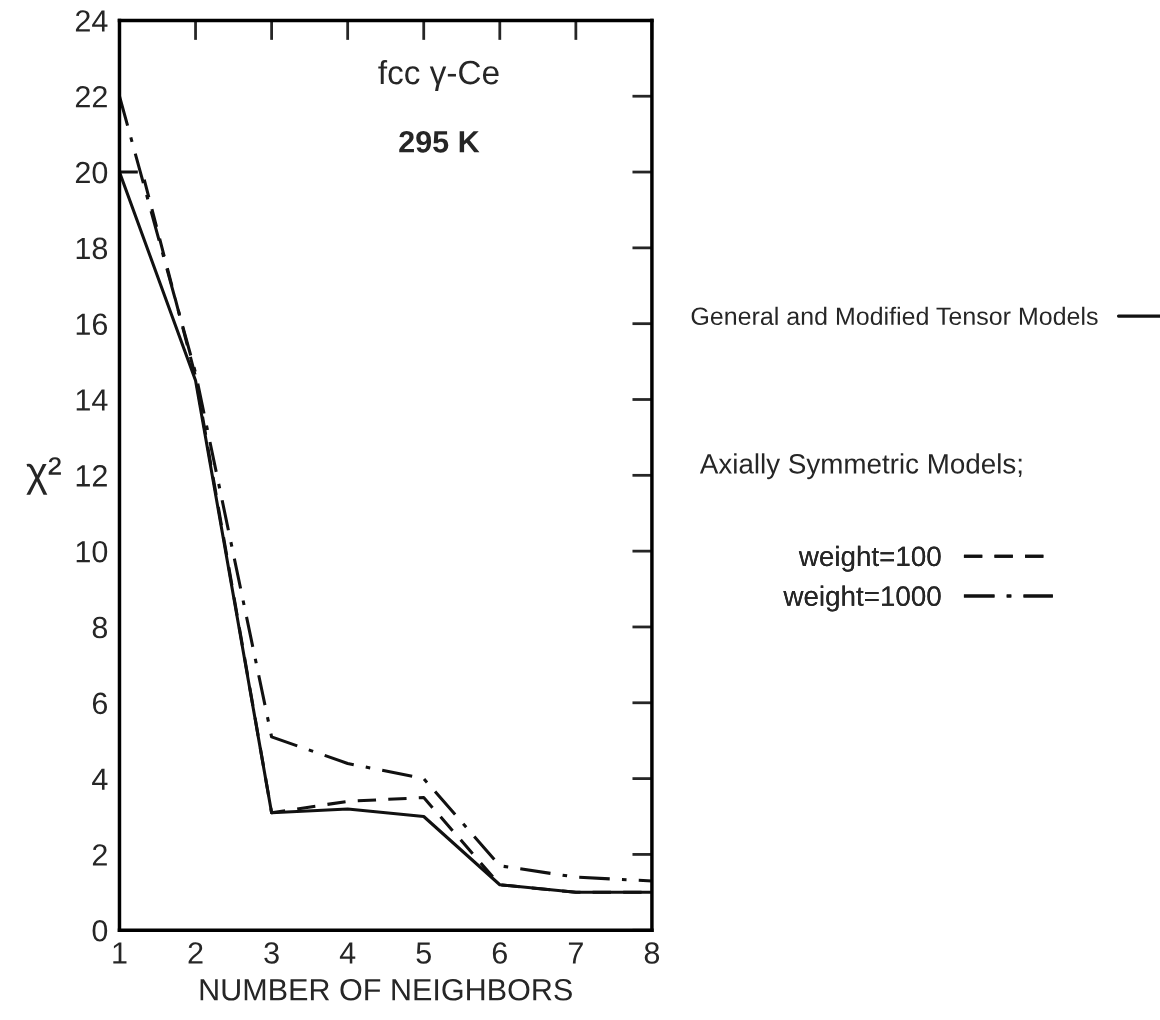 This screenshot has width=1160, height=1020. What do you see at coordinates (386, 989) in the screenshot?
I see `x-axis-title: NUMBER OF NEIGHBORS` at bounding box center [386, 989].